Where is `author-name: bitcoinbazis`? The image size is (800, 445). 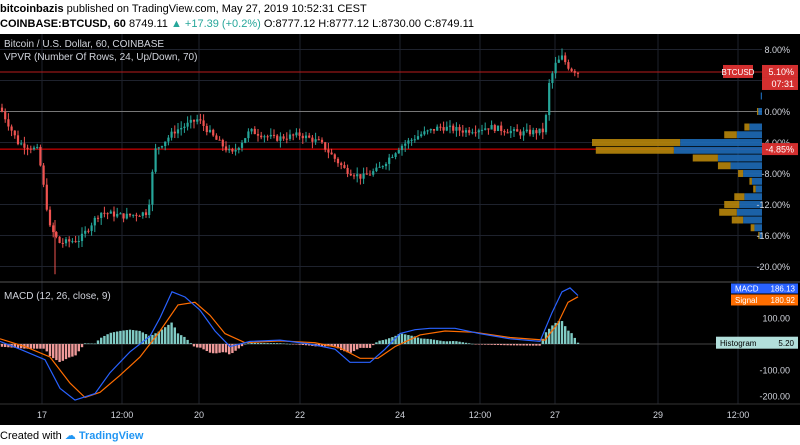
author-name: bitcoinbazis is located at coordinates (32, 9).